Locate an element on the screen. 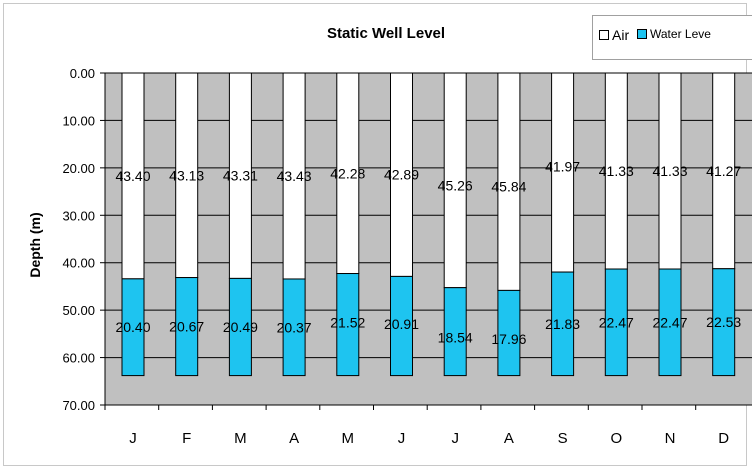 The width and height of the screenshot is (752, 471). y-tick-label: 60.00 is located at coordinates (78, 358).